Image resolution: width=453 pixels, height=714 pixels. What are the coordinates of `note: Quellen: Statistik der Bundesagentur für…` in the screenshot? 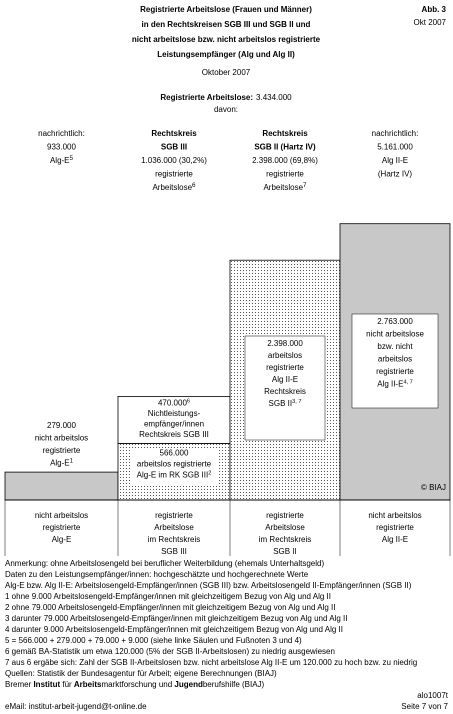 It's located at (141, 673).